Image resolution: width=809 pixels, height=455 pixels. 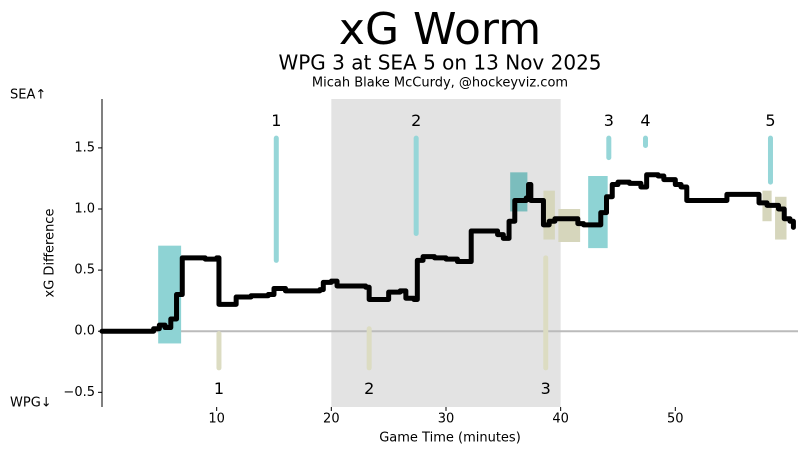 What do you see at coordinates (28, 95) in the screenshot?
I see `top-team-label: SEA↑` at bounding box center [28, 95].